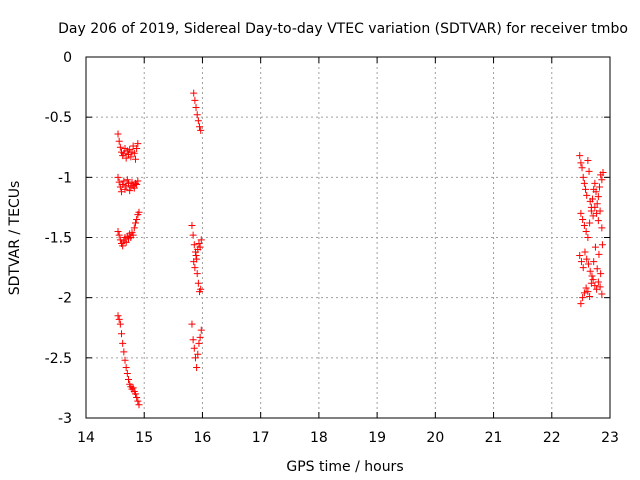 The height and width of the screenshot is (480, 640). I want to click on y-tick-label: -1, so click(65, 178).